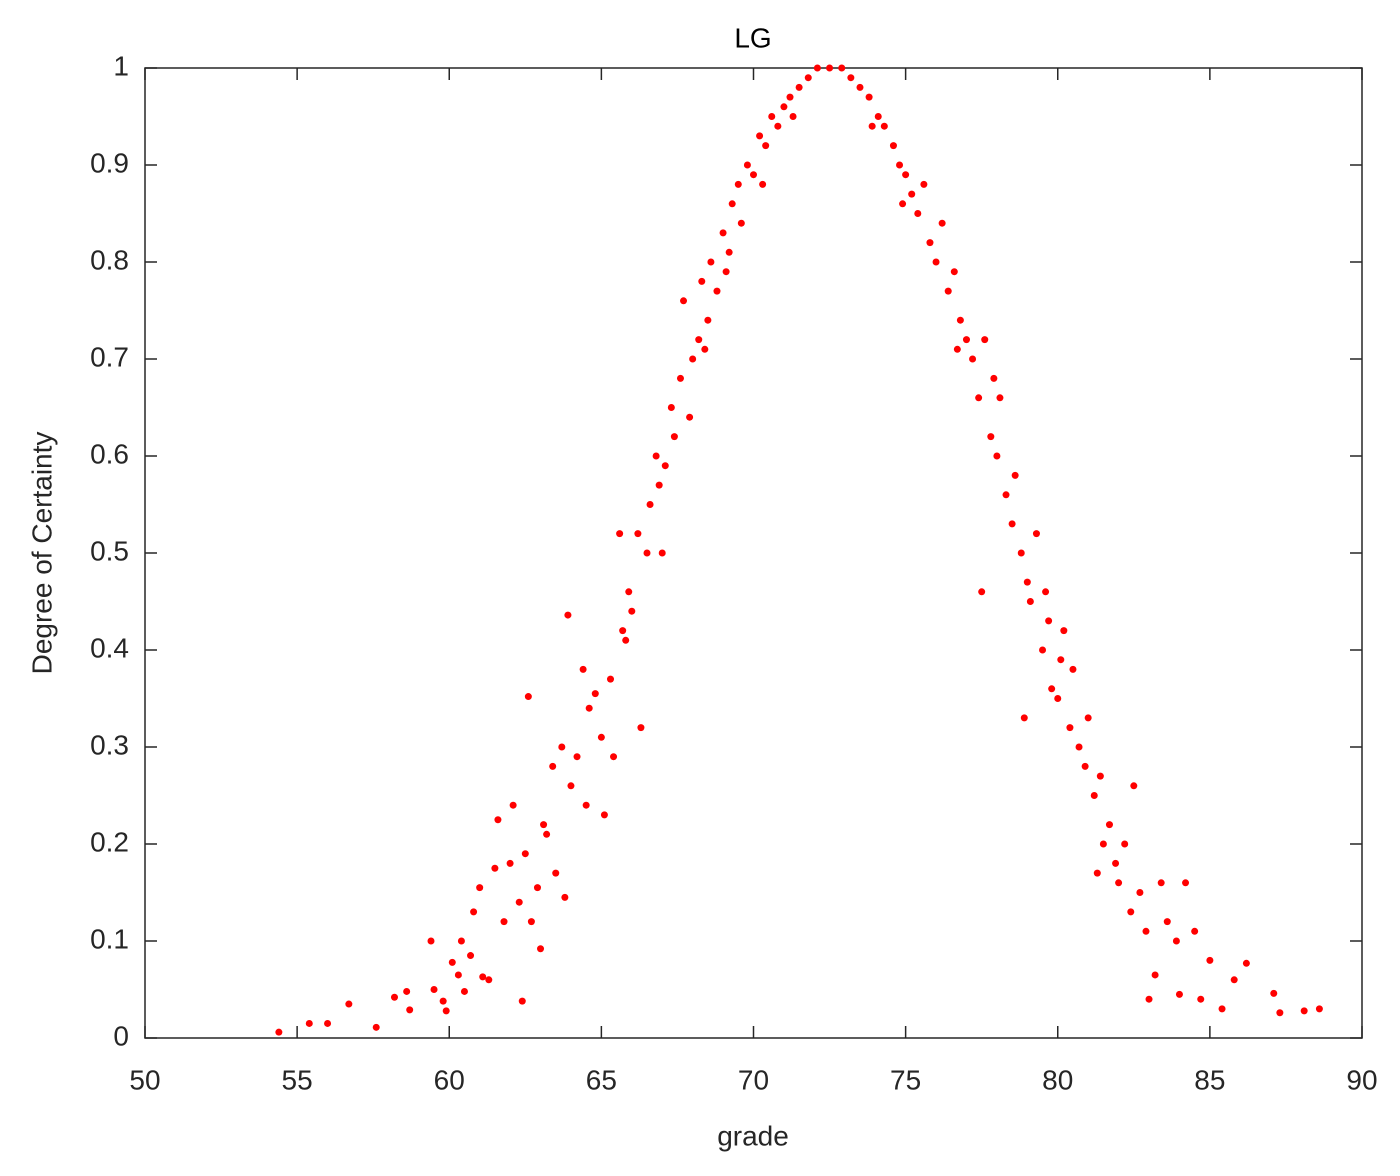  What do you see at coordinates (1209, 1079) in the screenshot?
I see `x-tick-label: 85` at bounding box center [1209, 1079].